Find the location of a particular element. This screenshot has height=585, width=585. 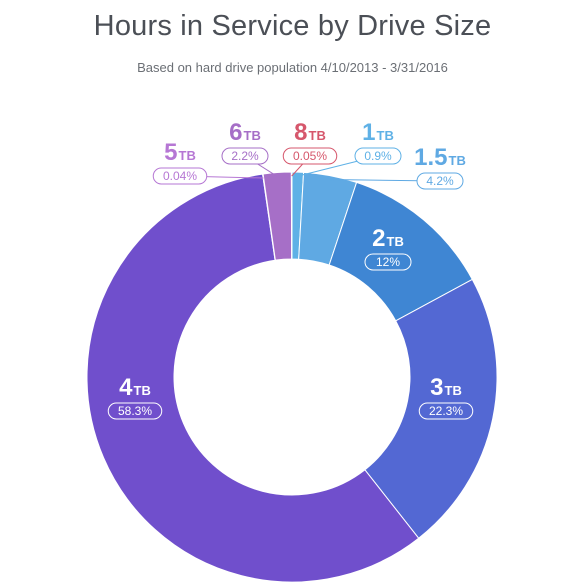

label-4tb: 4TB 58.3% is located at coordinates (135, 397).